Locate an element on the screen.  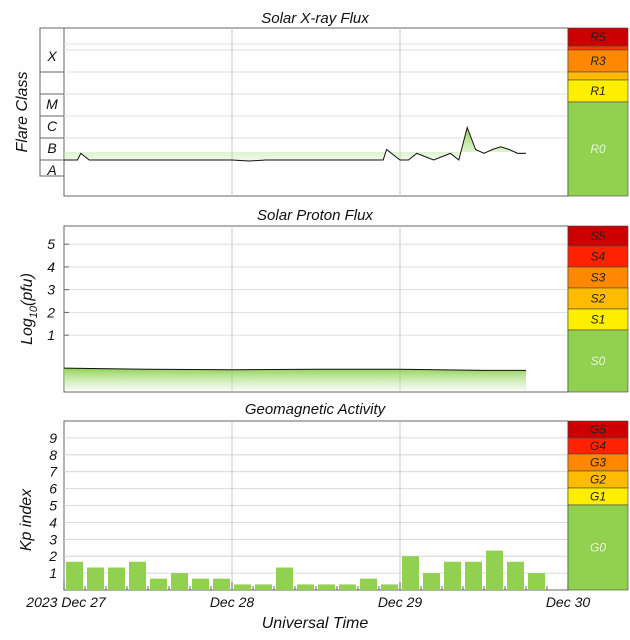
ytick-b: B is located at coordinates (51, 148).